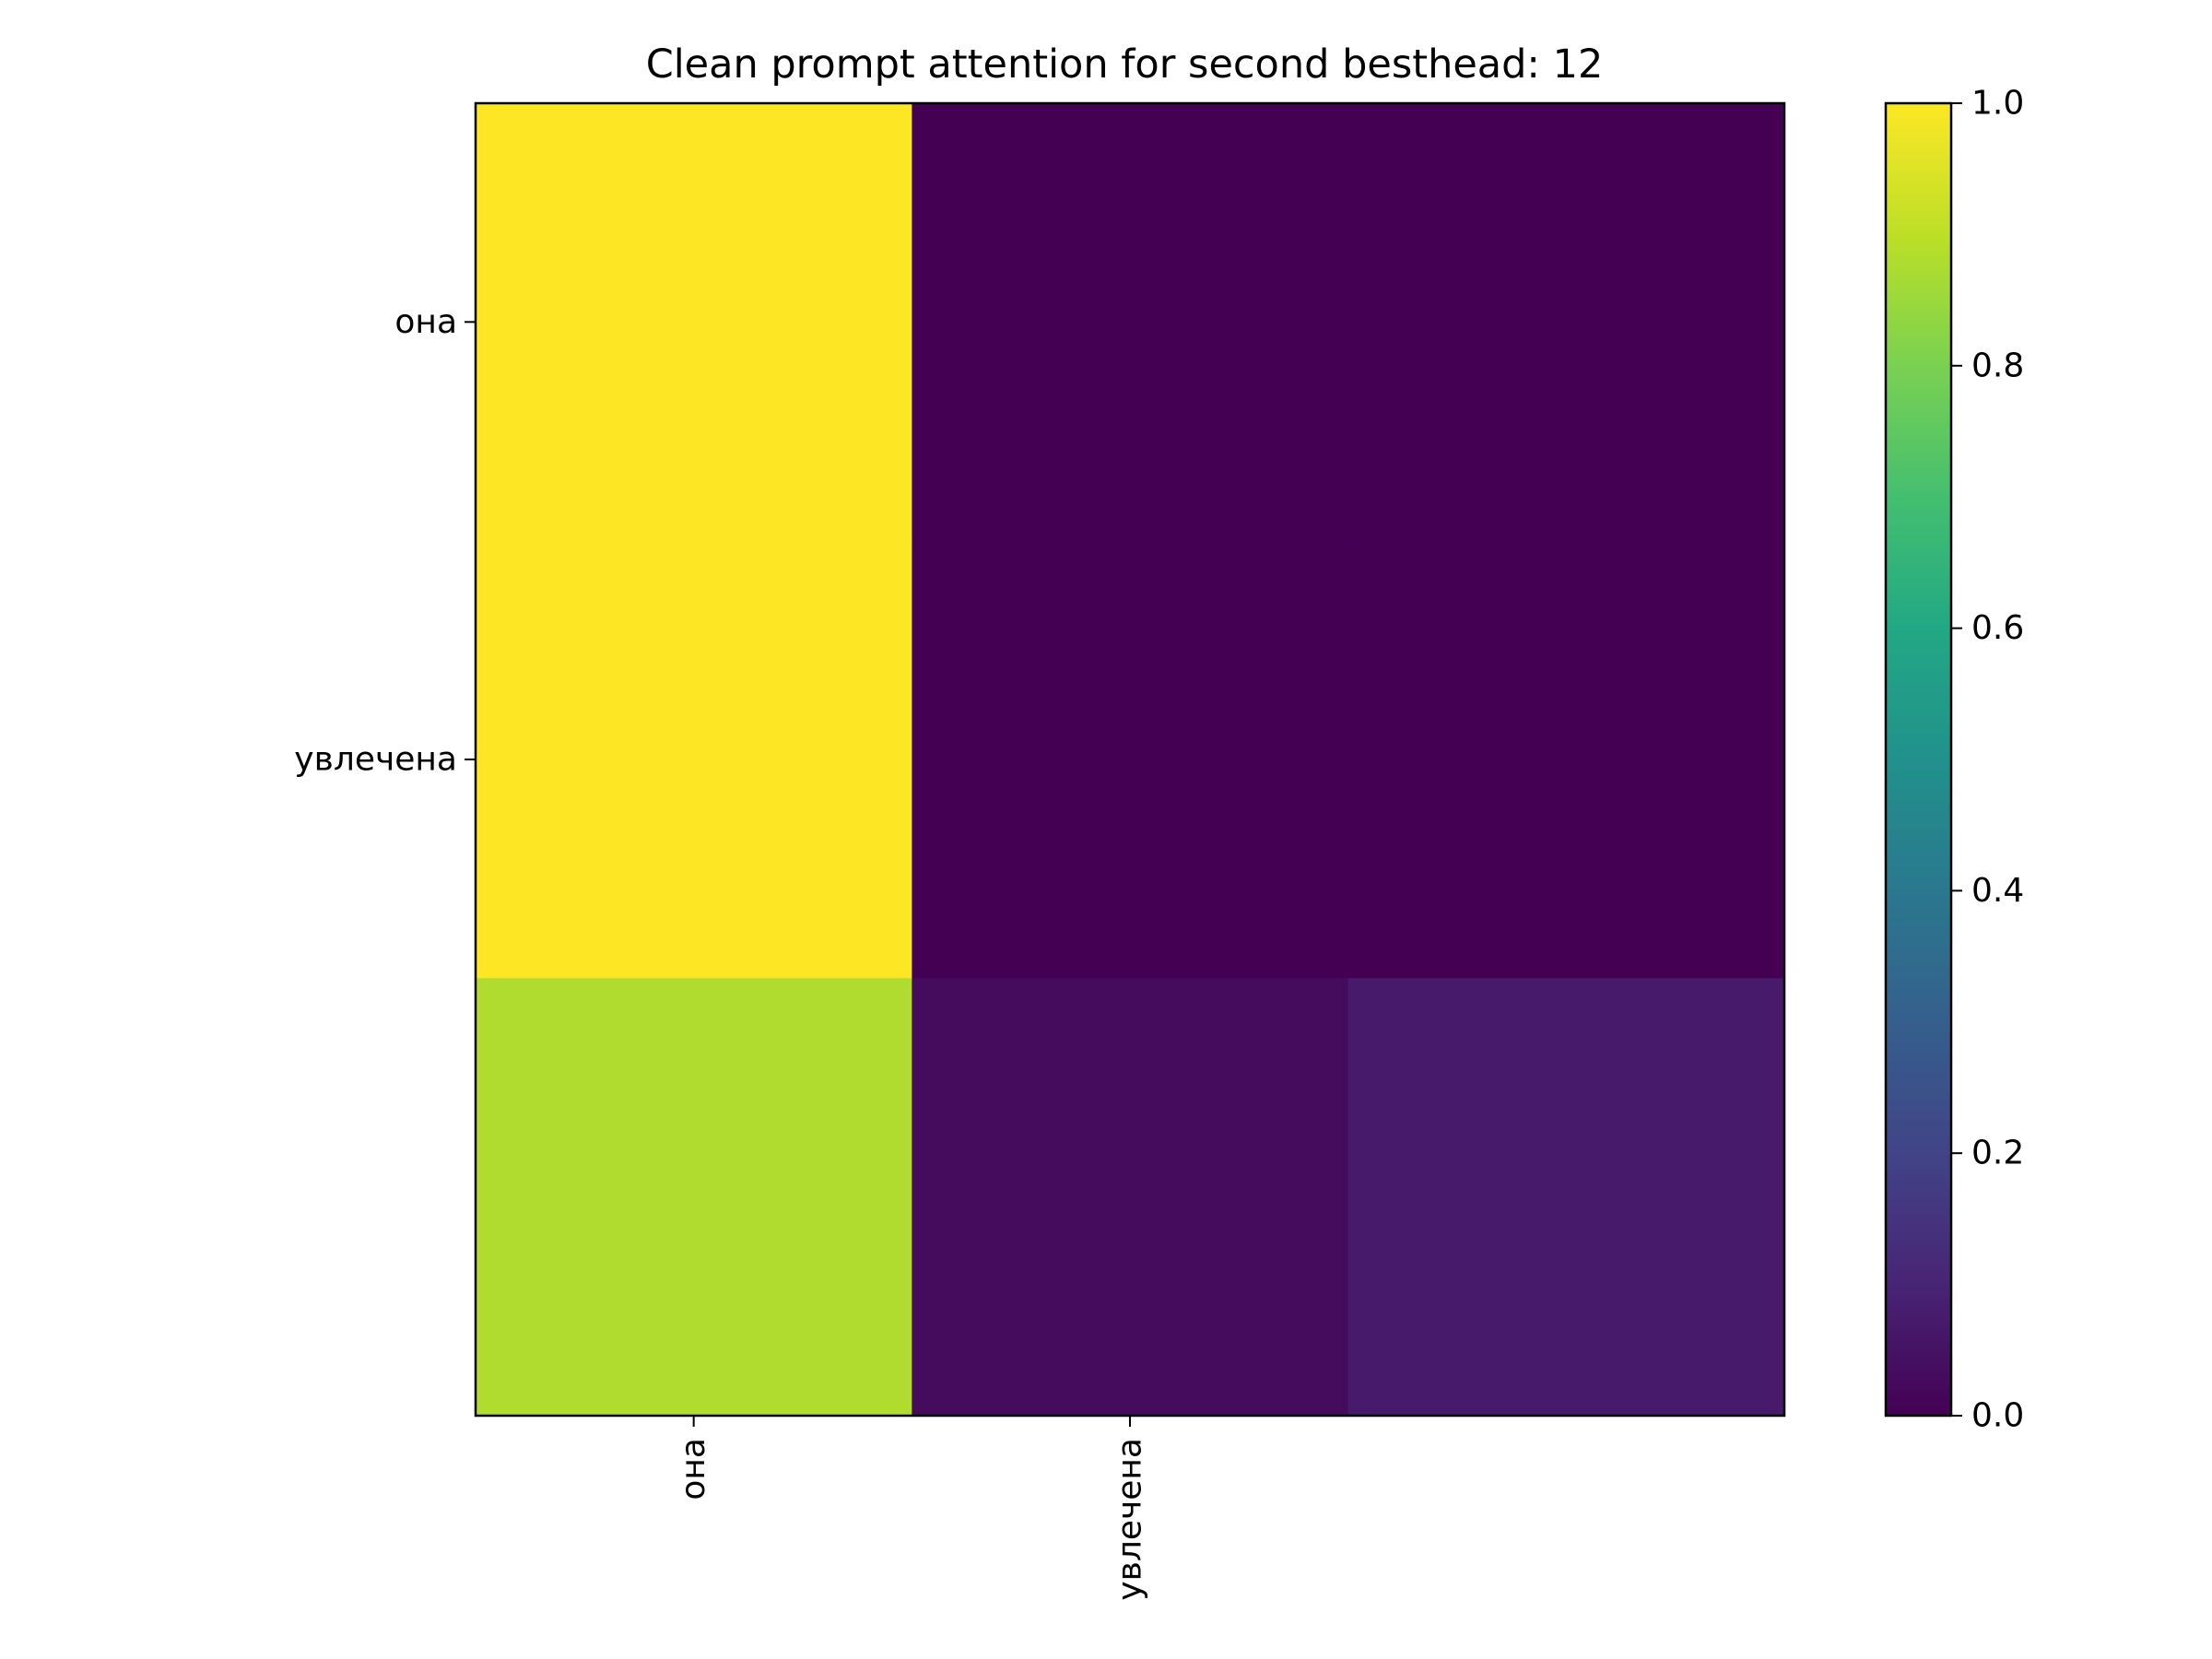 The image size is (2212, 1659). I want to click on colorbar-tick-label: 0.4, so click(1997, 891).